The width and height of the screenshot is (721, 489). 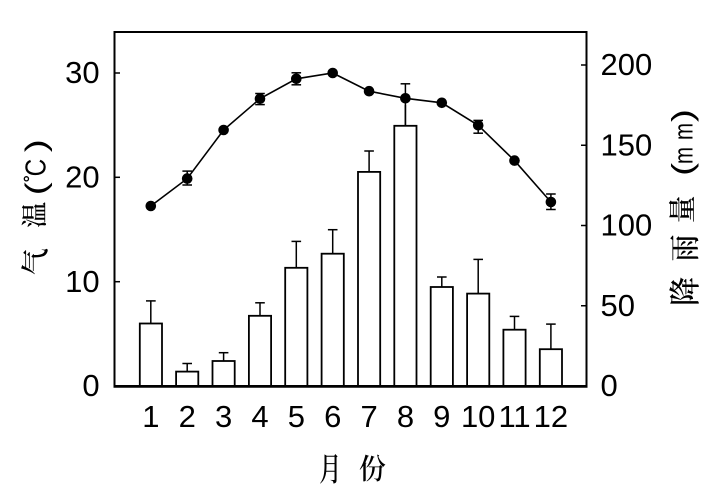 What do you see at coordinates (187, 416) in the screenshot?
I see `svg-text: 2` at bounding box center [187, 416].